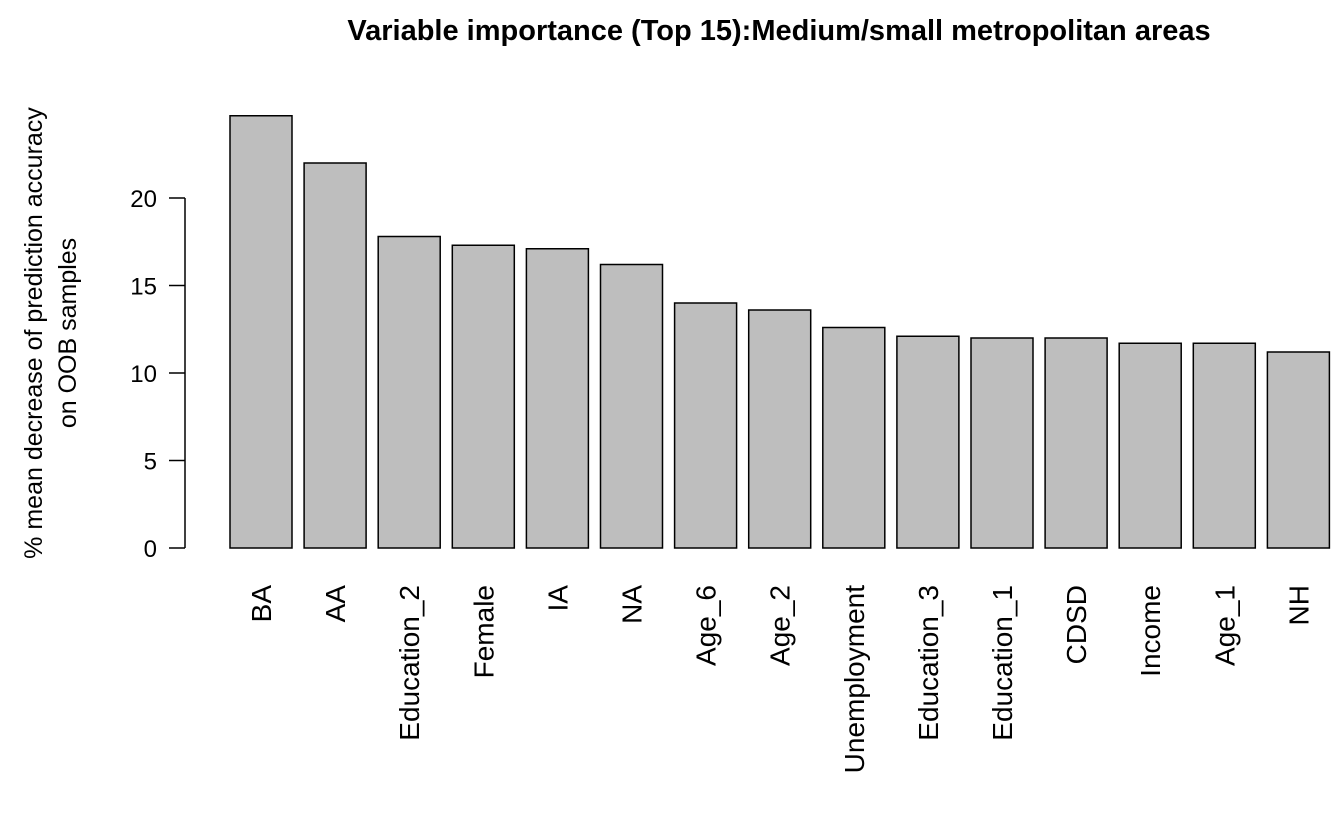 The image size is (1342, 828). I want to click on category-label: Education_1, so click(1002, 663).